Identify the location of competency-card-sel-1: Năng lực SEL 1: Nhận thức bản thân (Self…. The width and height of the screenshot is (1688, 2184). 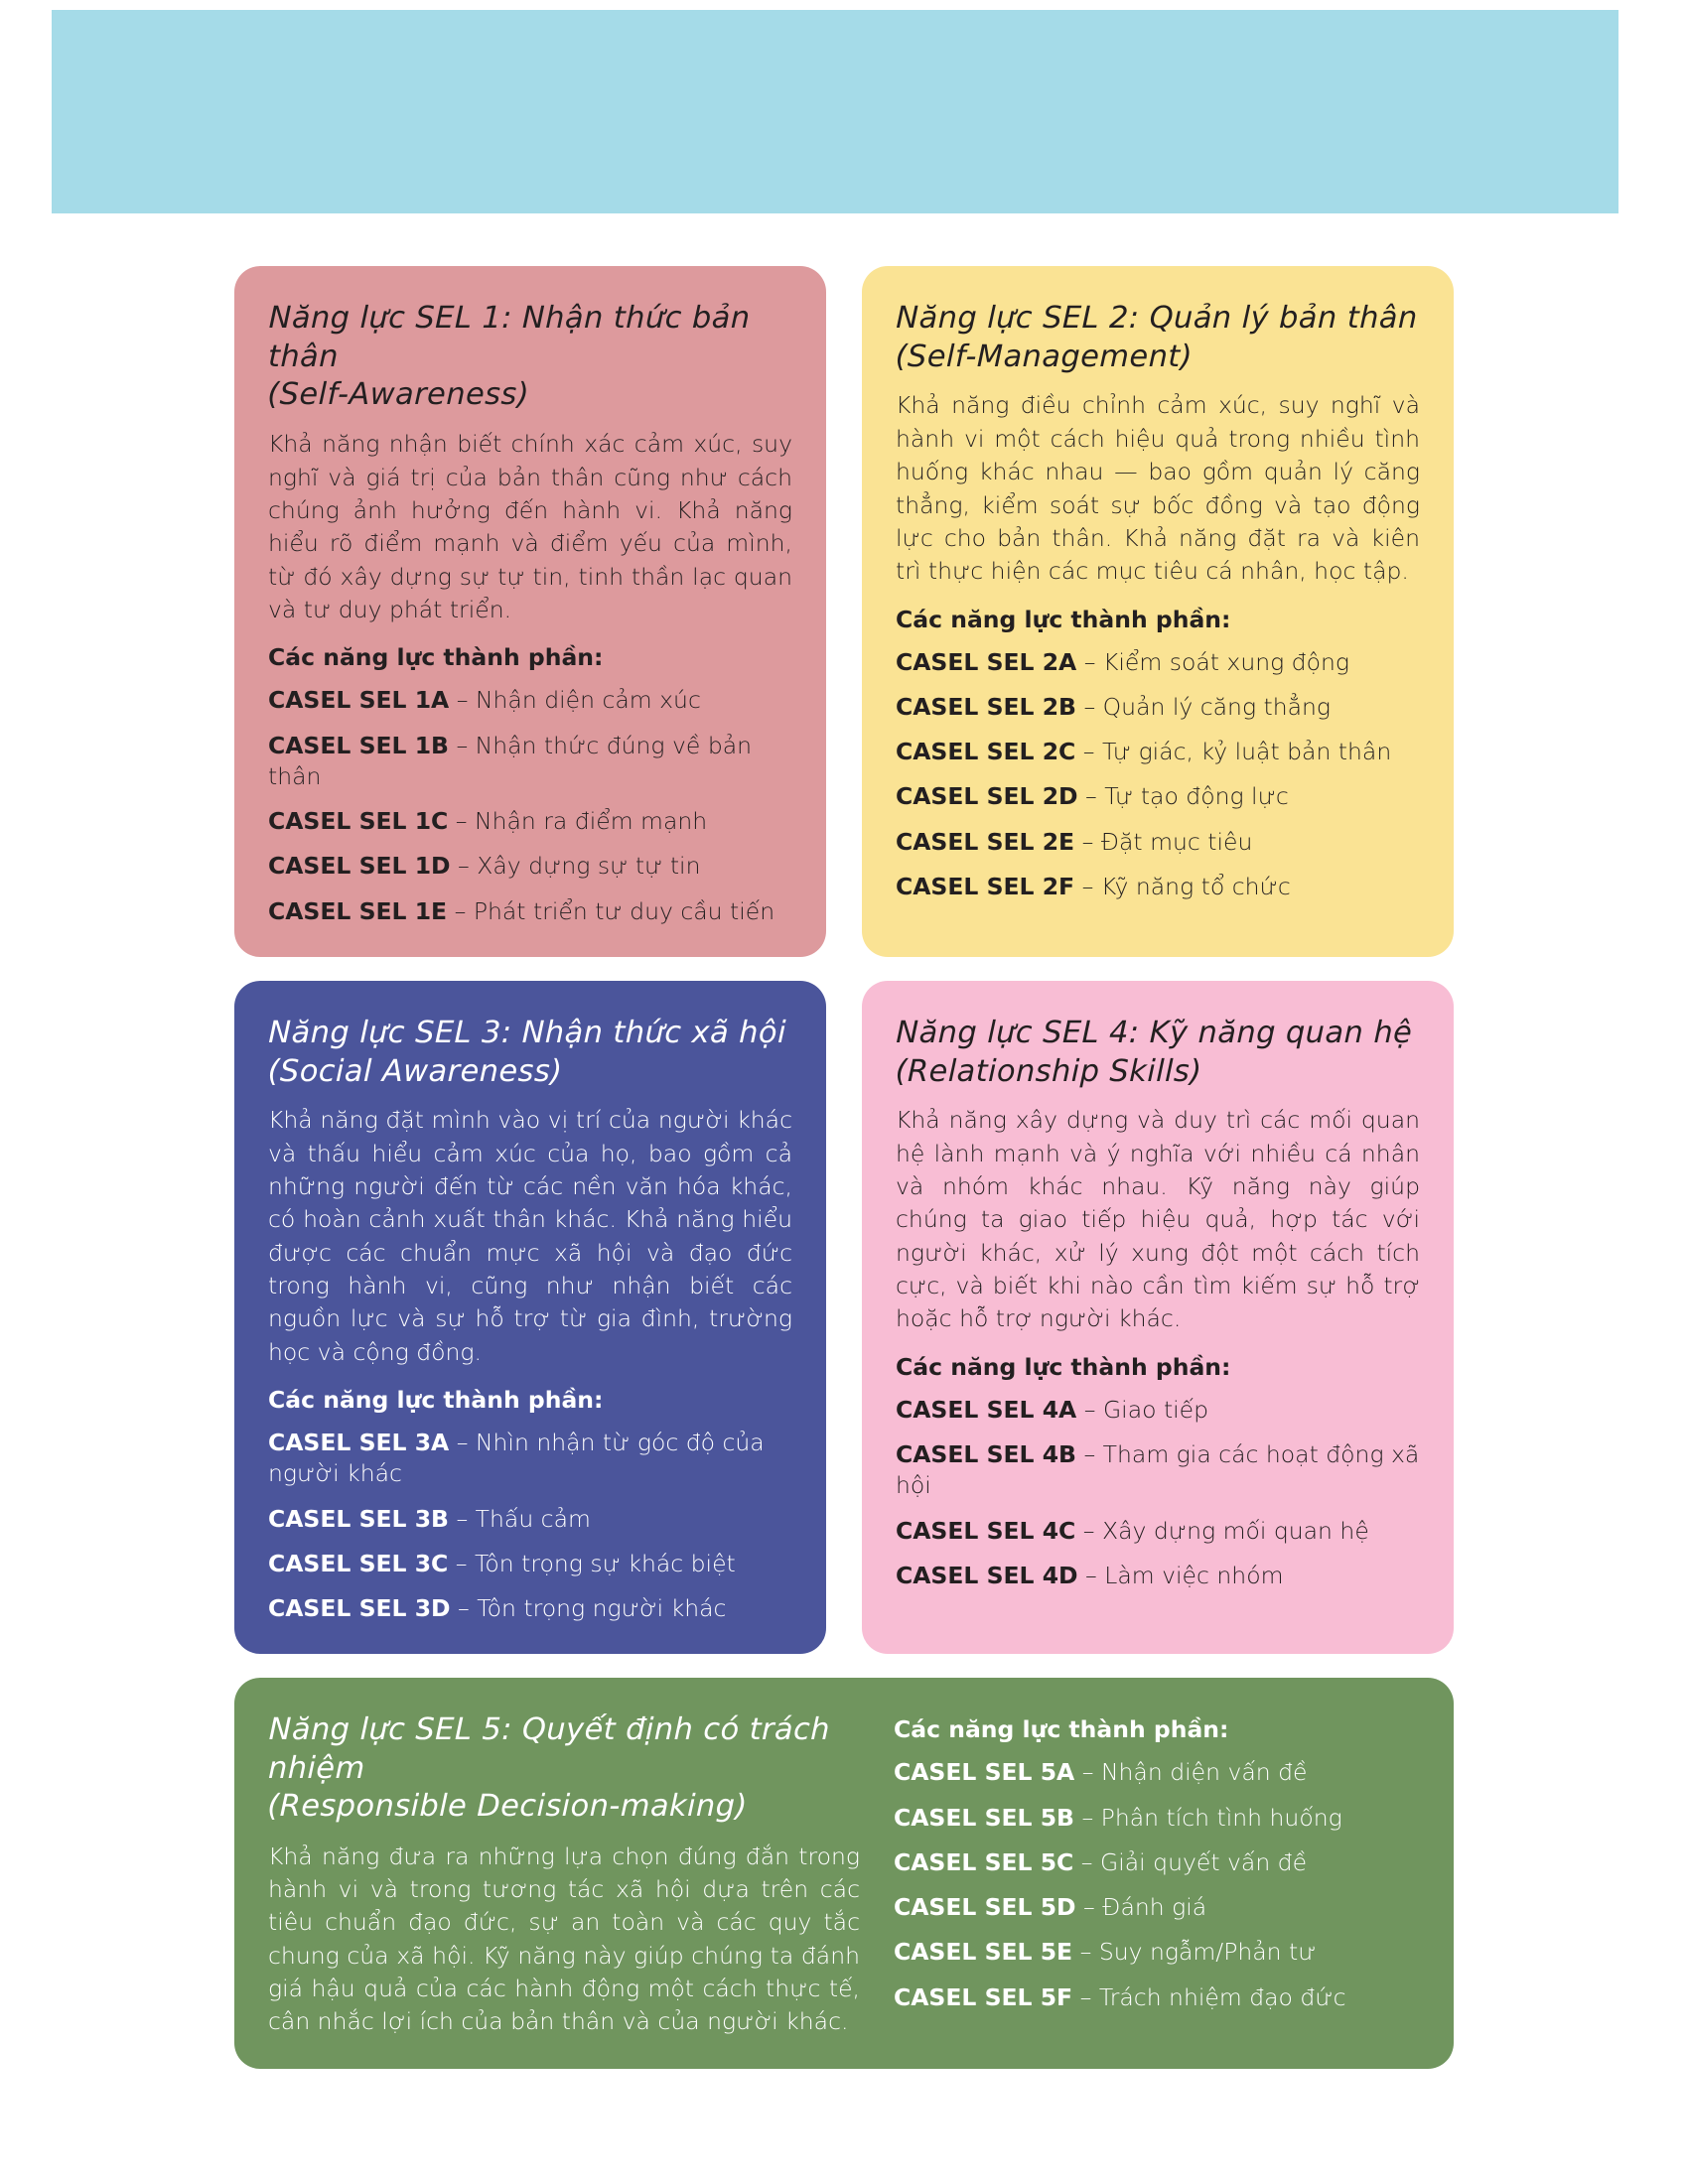
(530, 611).